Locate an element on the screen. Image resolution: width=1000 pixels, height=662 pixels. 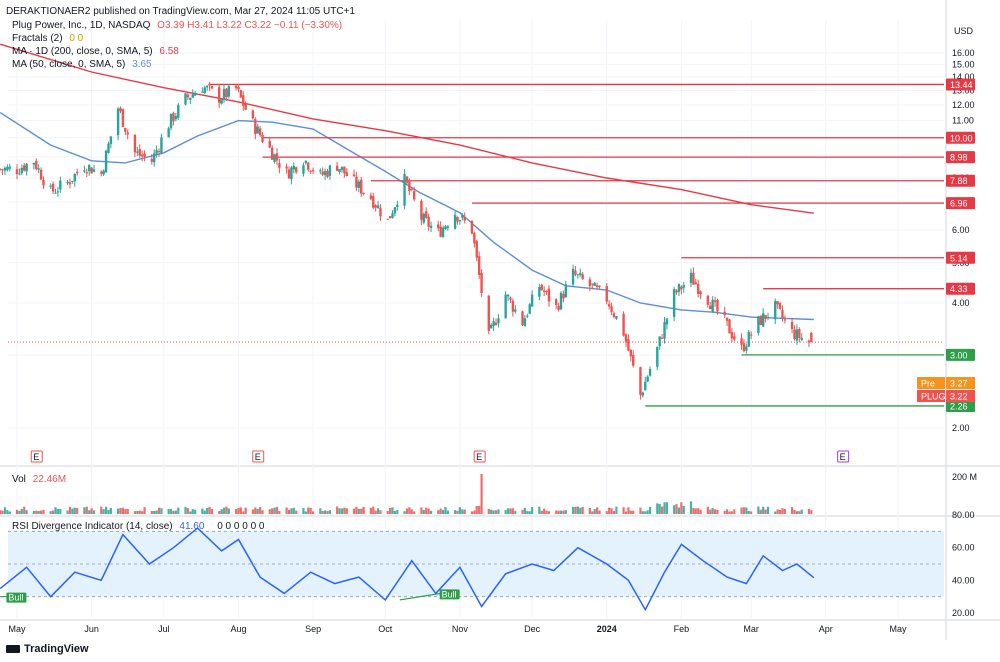
fractals-legend: Fractals (2) 0 0 is located at coordinates (47, 38).